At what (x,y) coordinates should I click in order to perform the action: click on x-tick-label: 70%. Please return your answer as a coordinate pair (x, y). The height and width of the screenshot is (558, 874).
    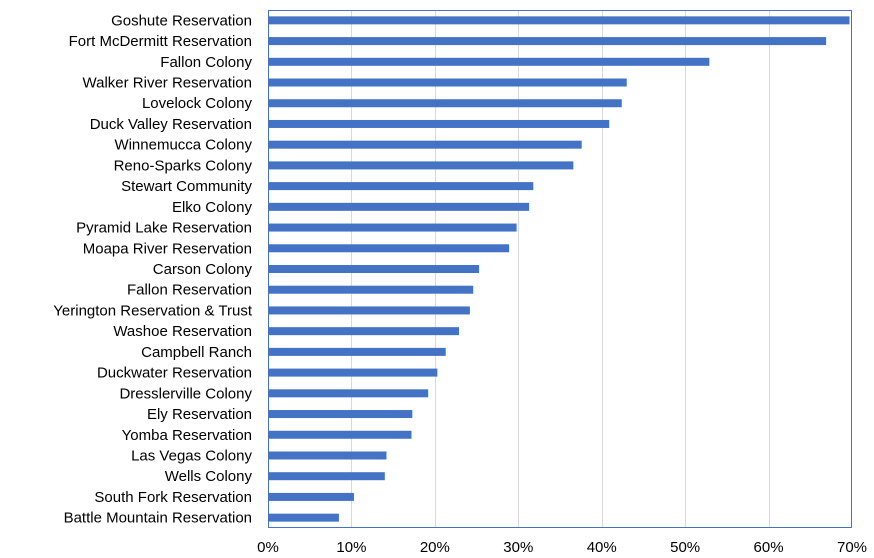
    Looking at the image, I should click on (852, 547).